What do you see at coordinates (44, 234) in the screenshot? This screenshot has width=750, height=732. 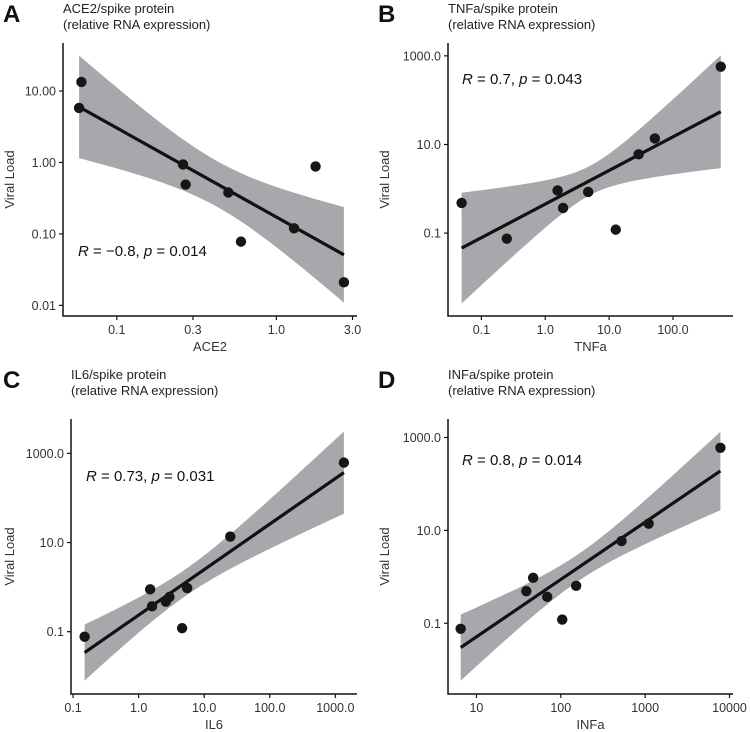 I see `y-tick-label: 0.10` at bounding box center [44, 234].